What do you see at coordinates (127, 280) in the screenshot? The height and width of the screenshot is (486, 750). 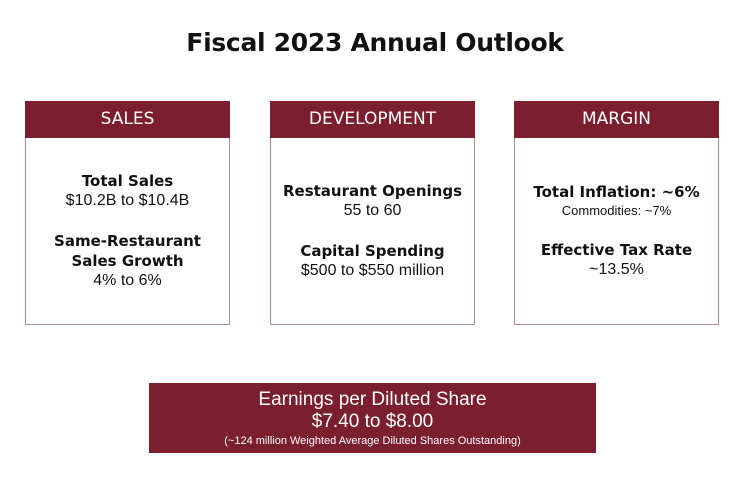 I see `same-restaurant-sales-value: 4% to 6%` at bounding box center [127, 280].